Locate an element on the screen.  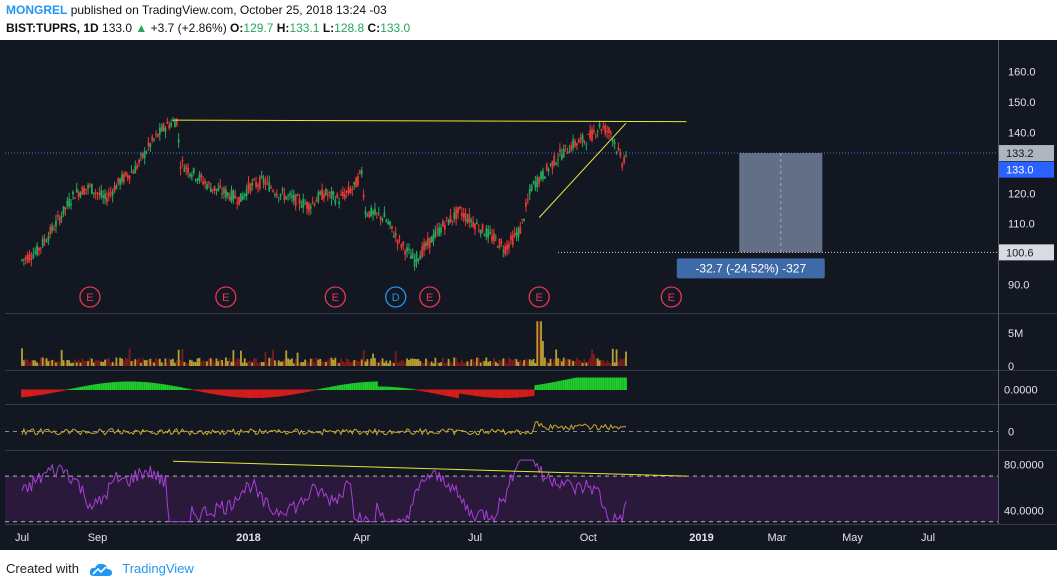
tradingview-link: TradingView is located at coordinates (158, 568).